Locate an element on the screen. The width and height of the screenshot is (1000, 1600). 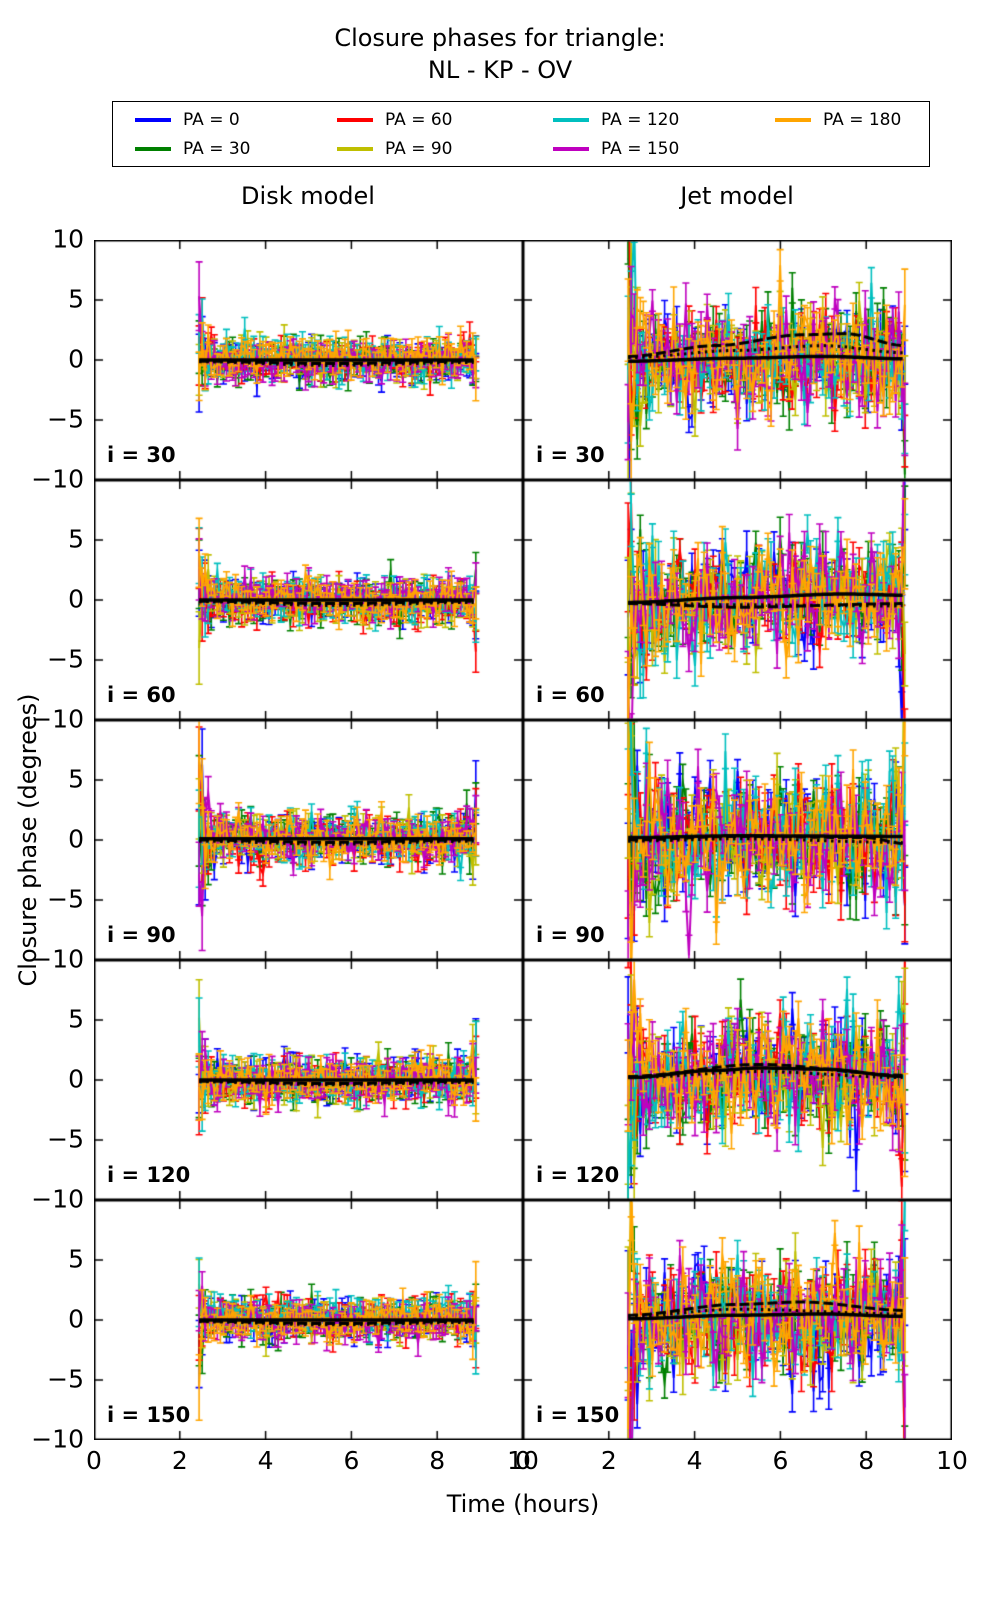
legend-label: PA = 90 is located at coordinates (419, 149).